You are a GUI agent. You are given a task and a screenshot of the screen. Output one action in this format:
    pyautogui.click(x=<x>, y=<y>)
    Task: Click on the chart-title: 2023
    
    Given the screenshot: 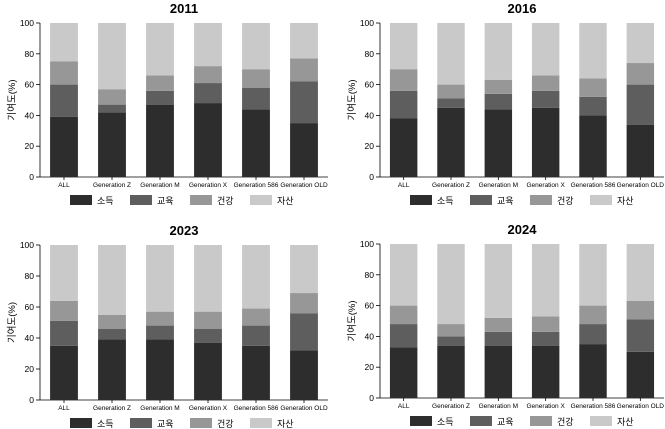 What is the action you would take?
    pyautogui.click(x=184, y=230)
    